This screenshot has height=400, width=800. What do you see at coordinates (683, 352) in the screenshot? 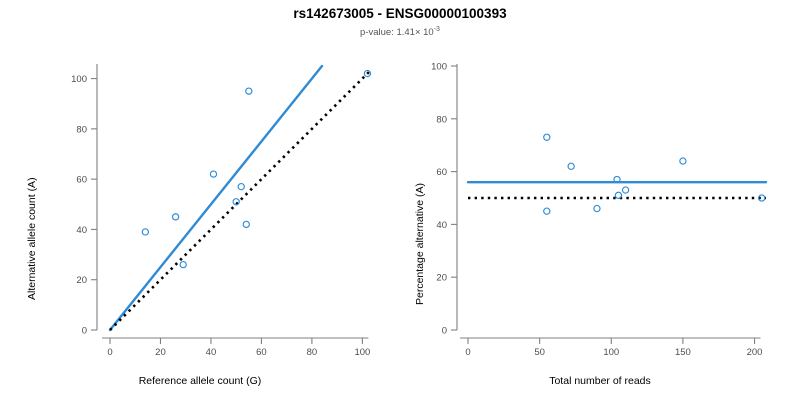
I see `x-axis-tick-label: 150` at bounding box center [683, 352].